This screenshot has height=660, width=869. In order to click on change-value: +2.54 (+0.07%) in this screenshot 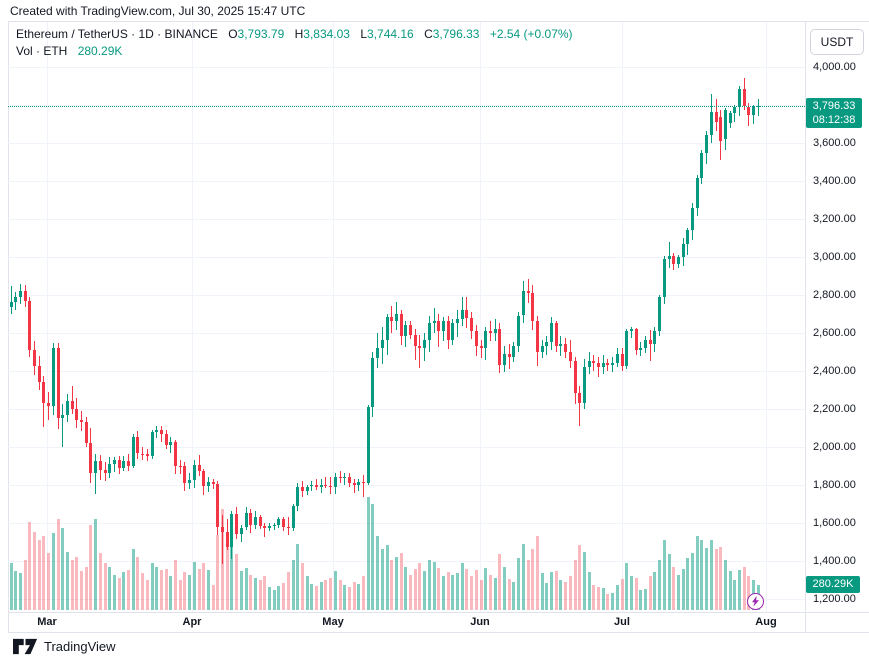, I will do `click(531, 34)`.